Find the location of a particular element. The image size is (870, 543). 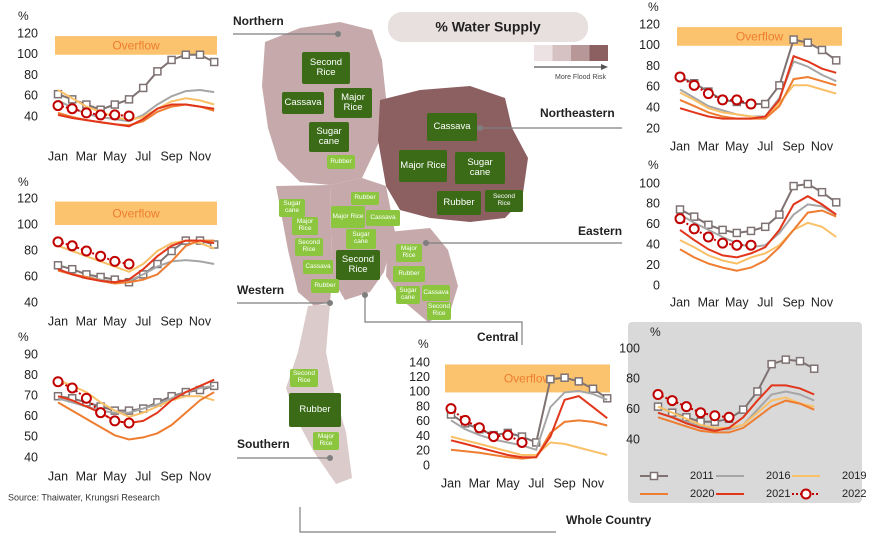

y-tick-label: 70 is located at coordinates (31, 395).